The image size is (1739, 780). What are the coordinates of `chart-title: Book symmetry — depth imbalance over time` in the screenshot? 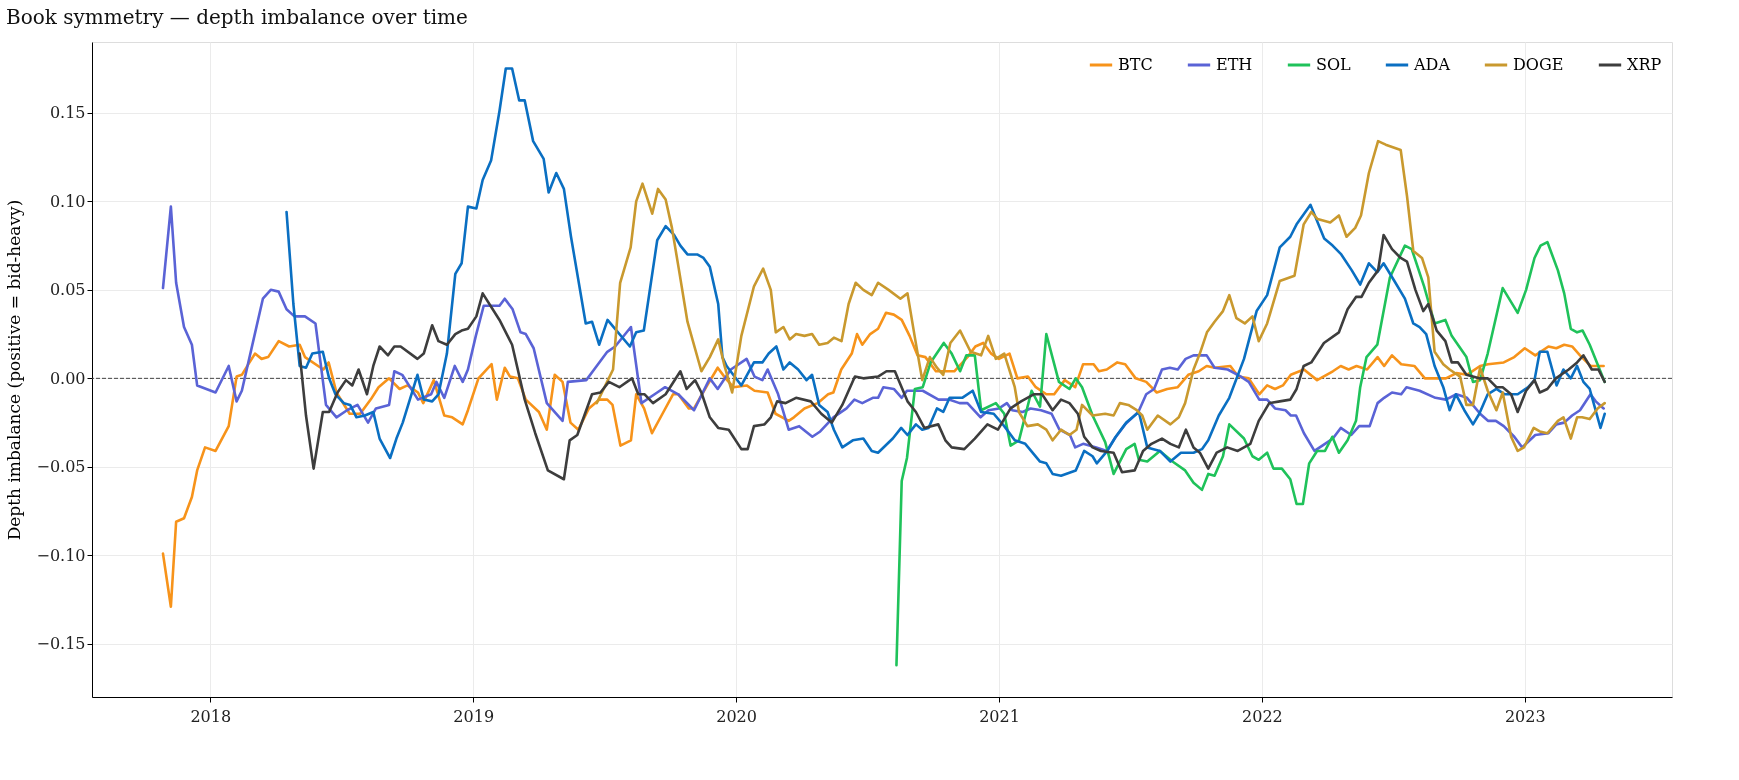 It's located at (236, 17).